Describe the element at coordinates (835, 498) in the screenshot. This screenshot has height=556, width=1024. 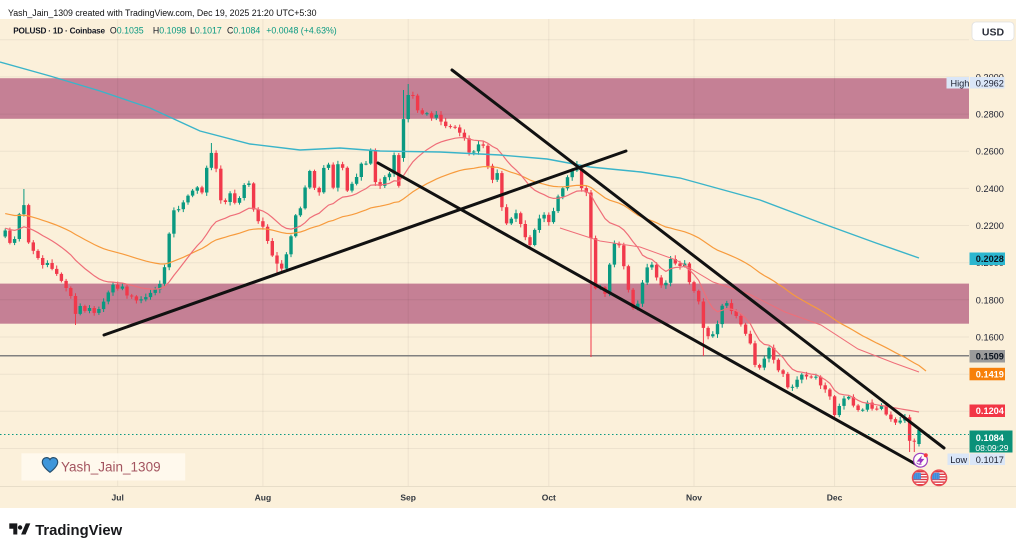
I see `svg-text: Dec` at that location.